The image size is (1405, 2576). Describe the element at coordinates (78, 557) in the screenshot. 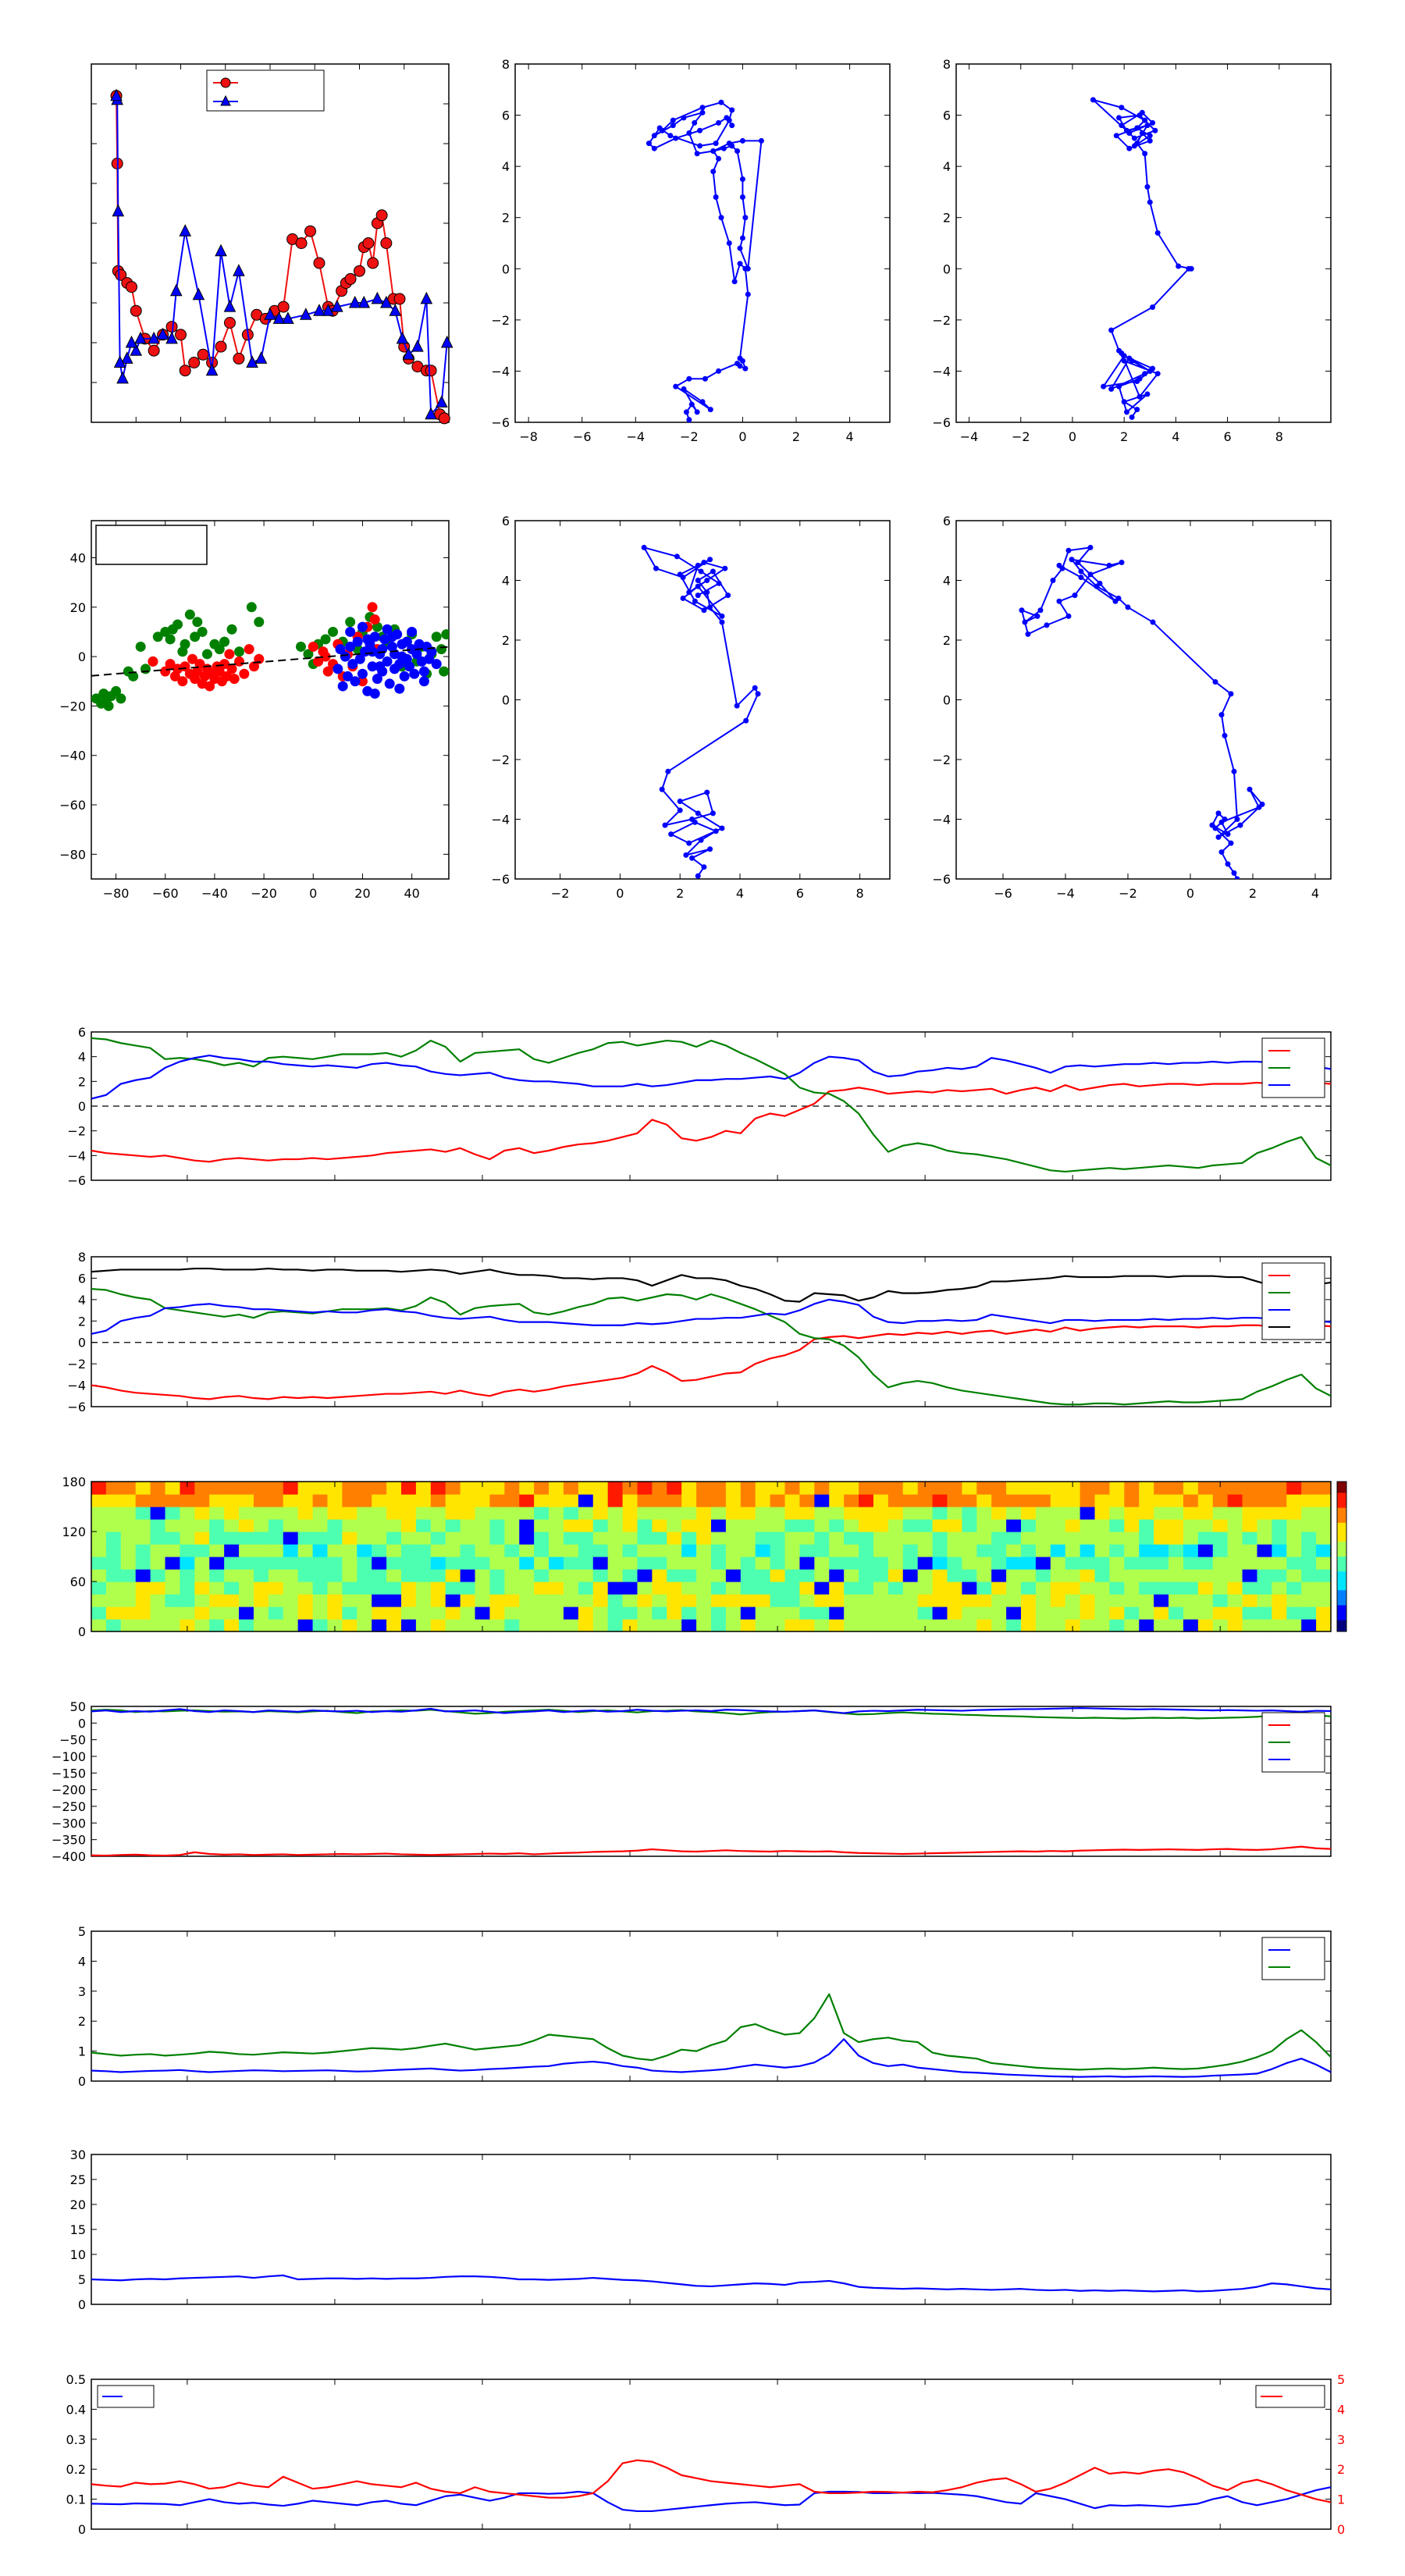

I see `y-tick-label: 40` at that location.